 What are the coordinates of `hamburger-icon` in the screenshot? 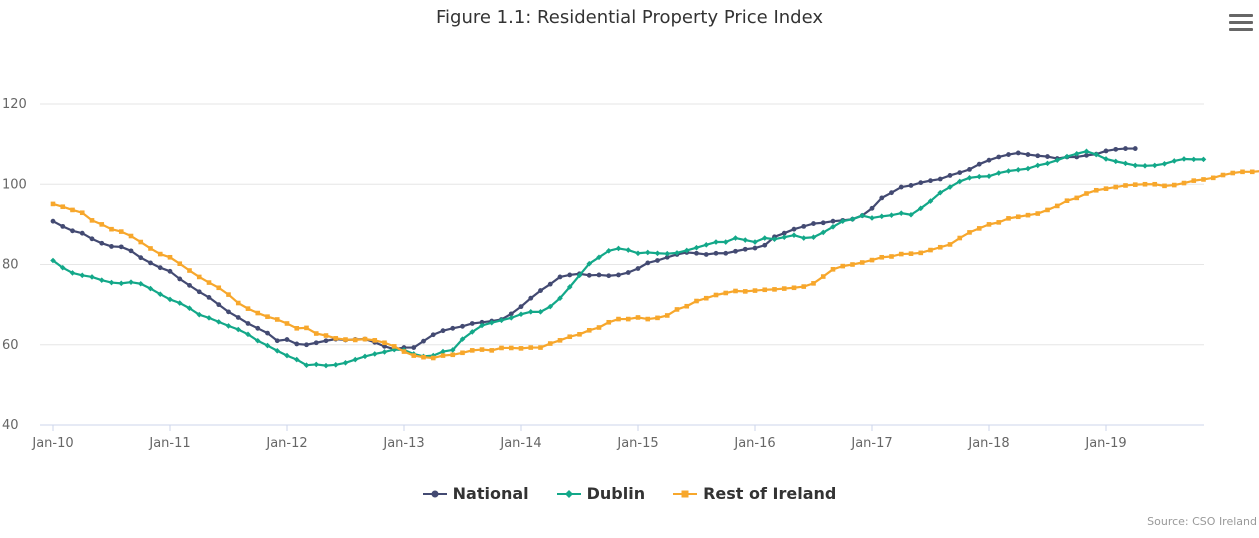 It's located at (1241, 24).